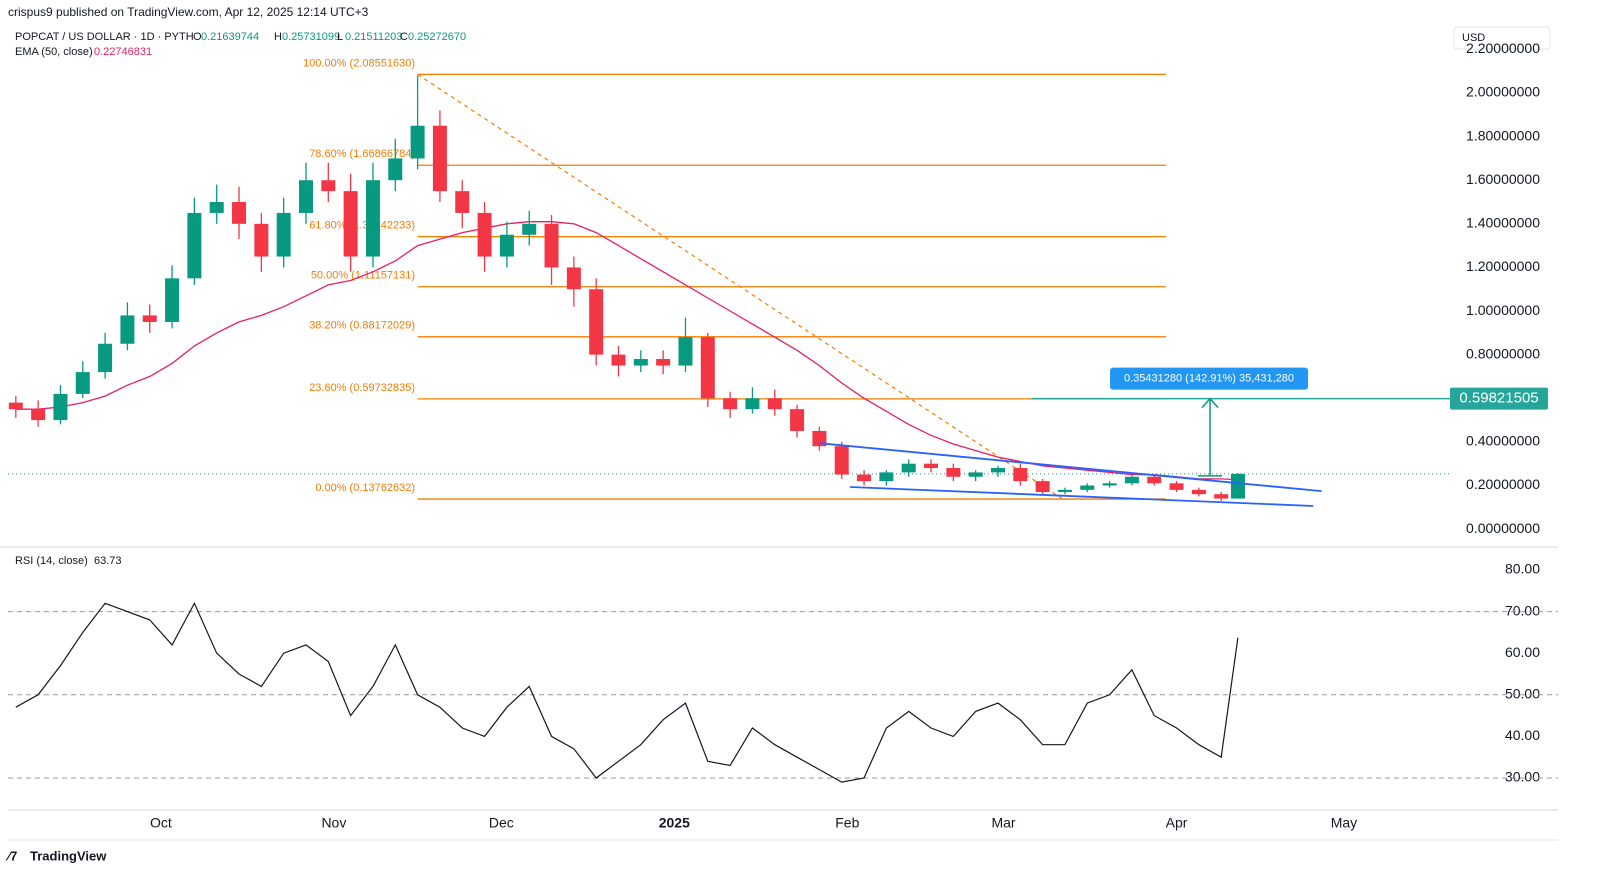  What do you see at coordinates (373, 37) in the screenshot?
I see `ohlc-value: 0.21511203` at bounding box center [373, 37].